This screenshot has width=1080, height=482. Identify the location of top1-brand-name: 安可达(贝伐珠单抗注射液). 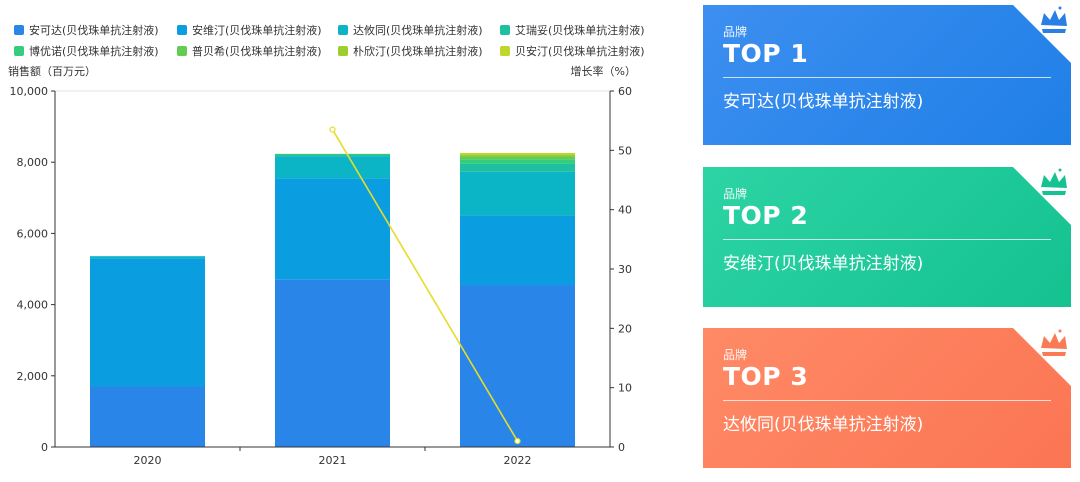
(823, 102).